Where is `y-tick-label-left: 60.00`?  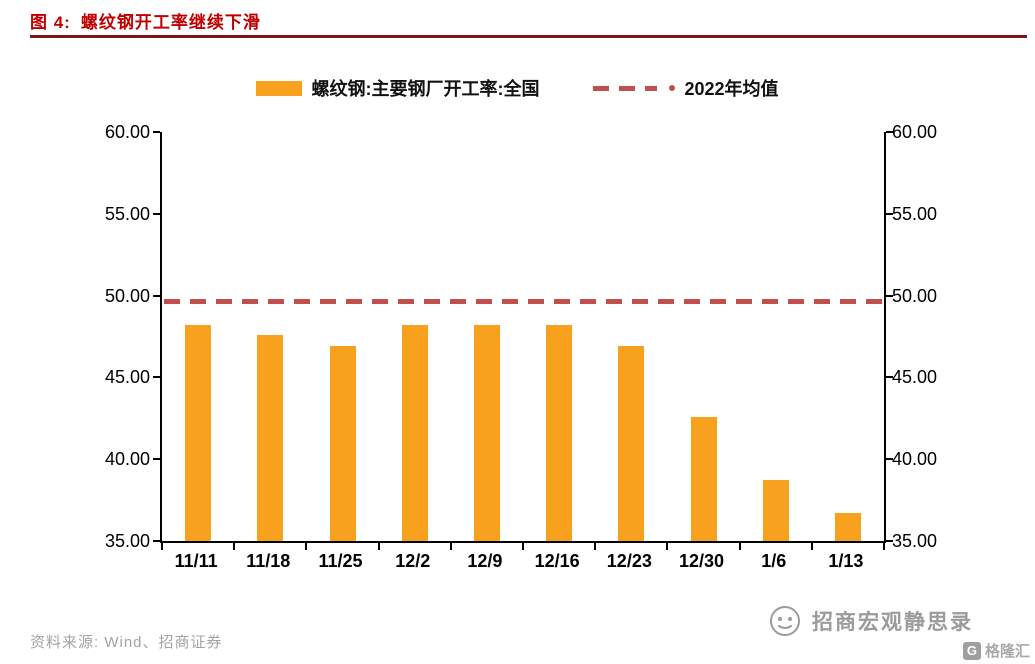
y-tick-label-left: 60.00 is located at coordinates (127, 132).